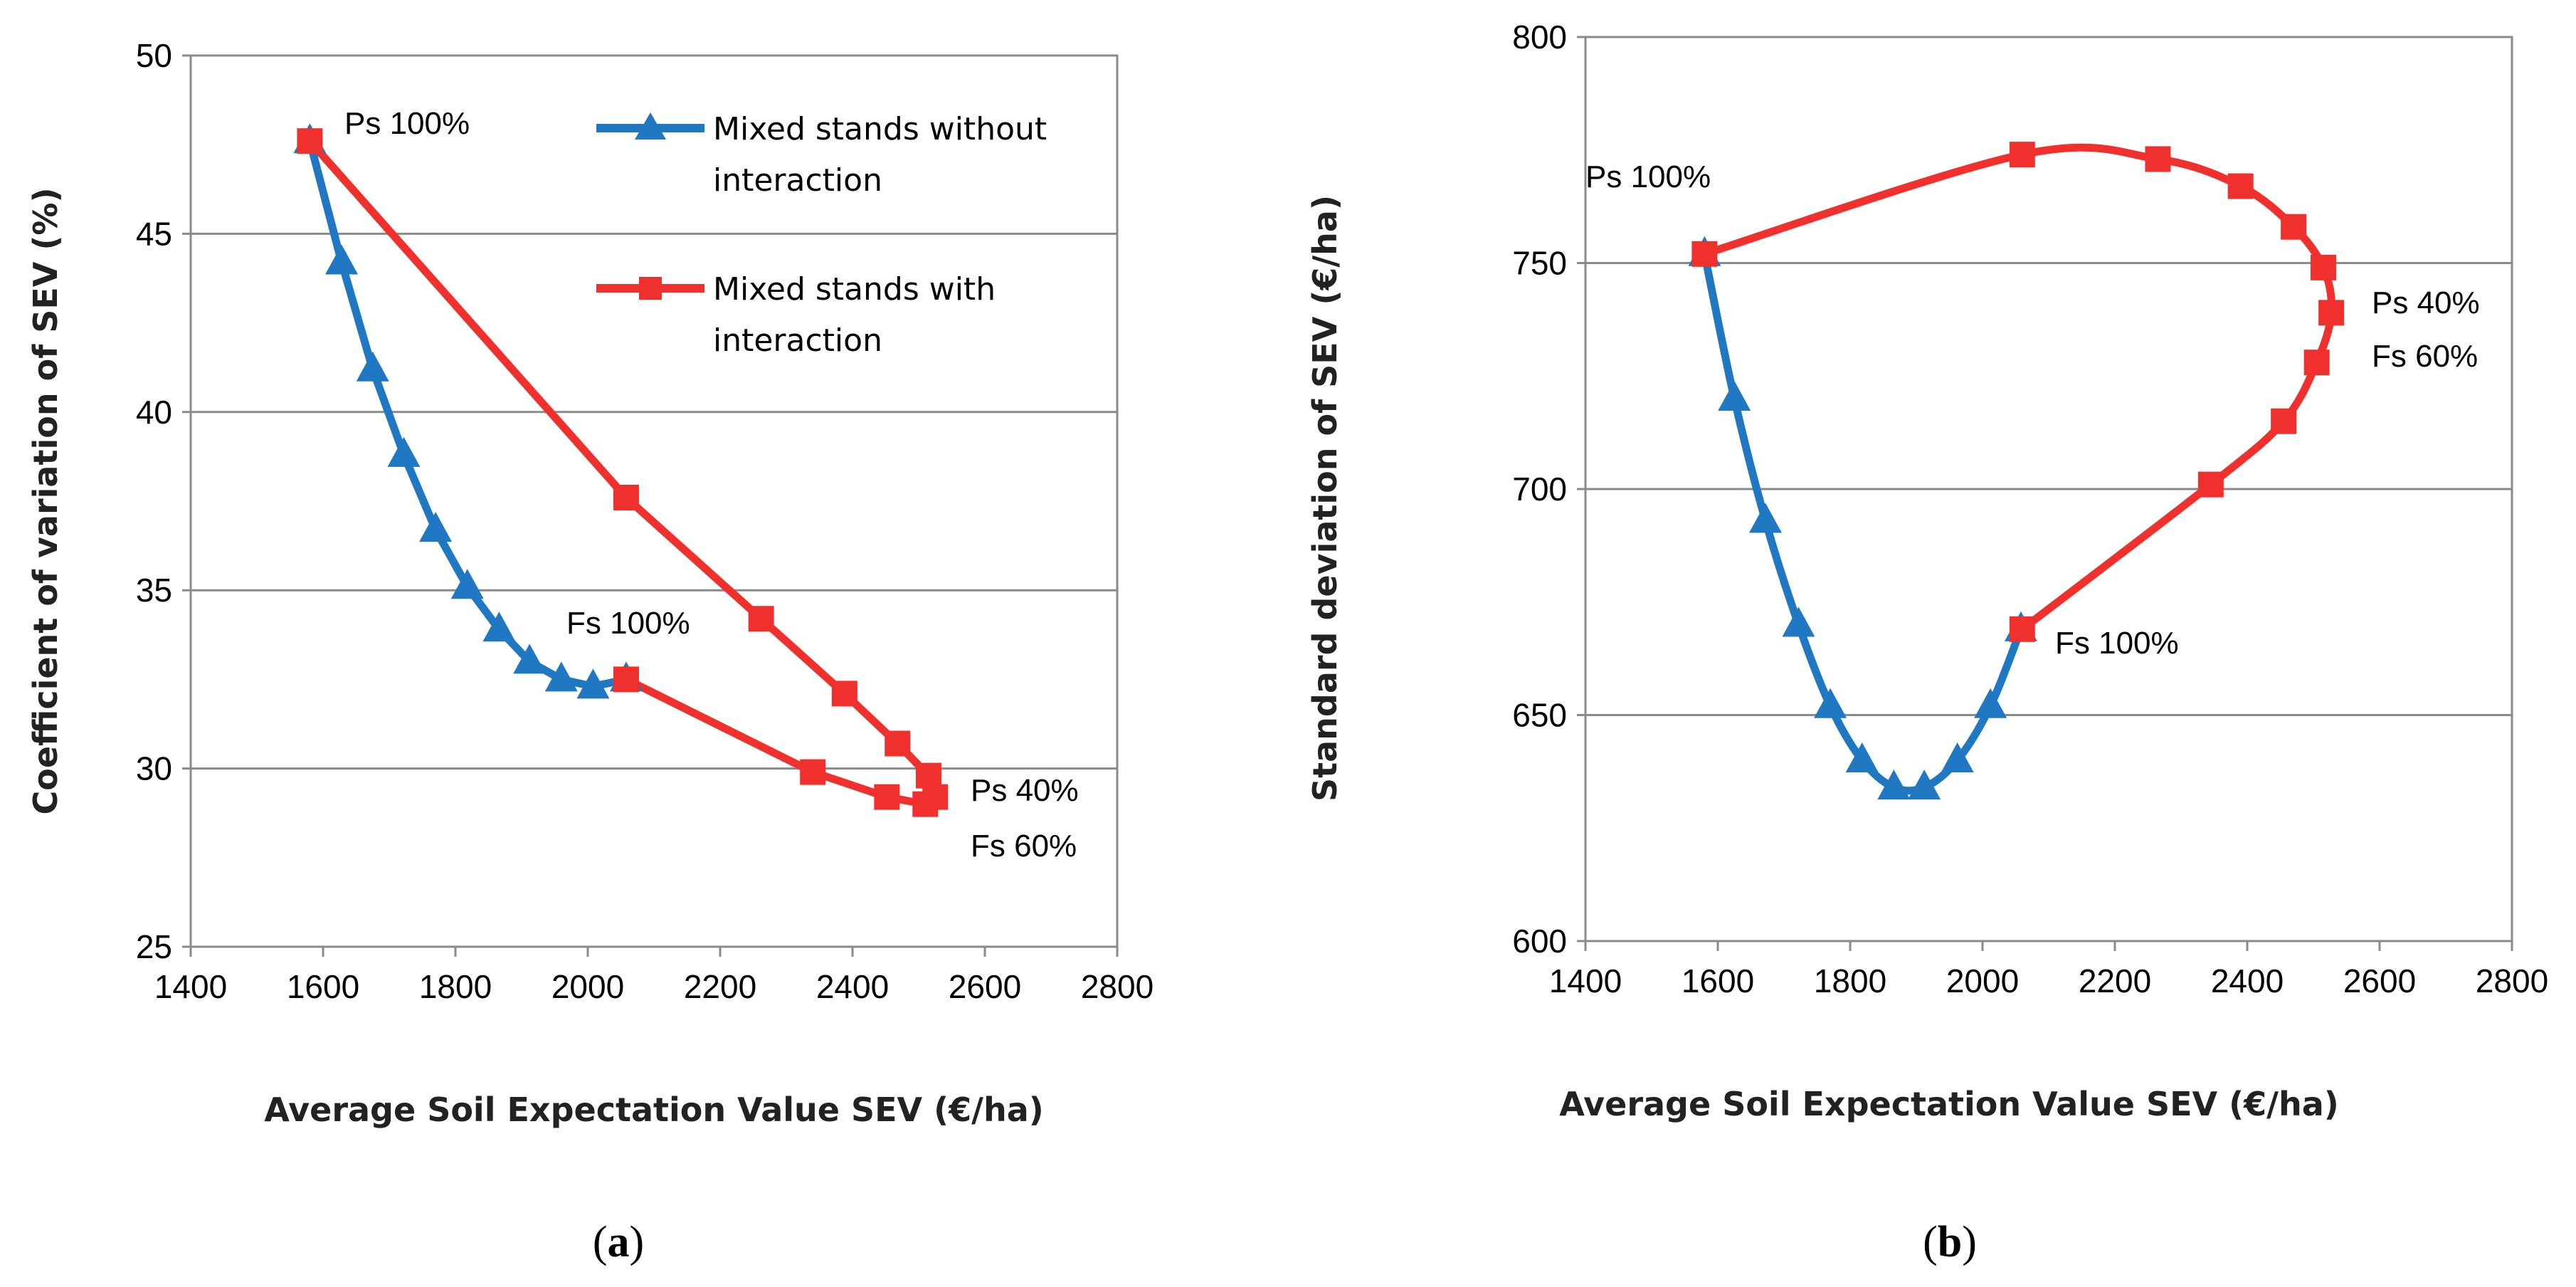 This screenshot has height=1287, width=2576. Describe the element at coordinates (2117, 644) in the screenshot. I see `annotation-fs100-b: Fs 100%` at that location.